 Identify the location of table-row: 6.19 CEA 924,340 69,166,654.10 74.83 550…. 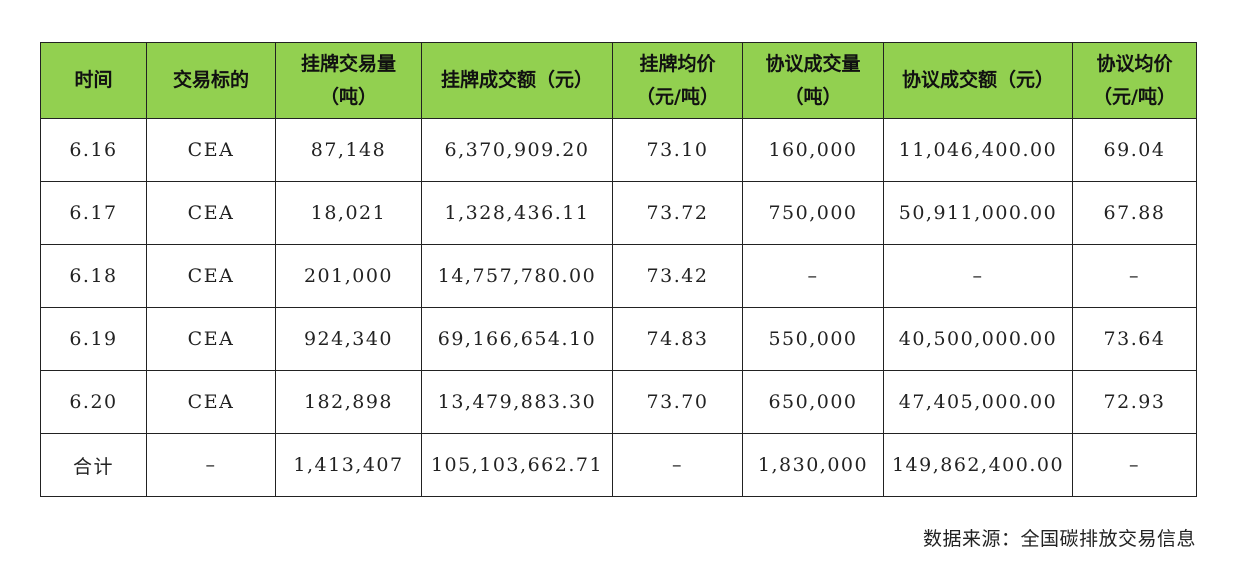
(618, 339).